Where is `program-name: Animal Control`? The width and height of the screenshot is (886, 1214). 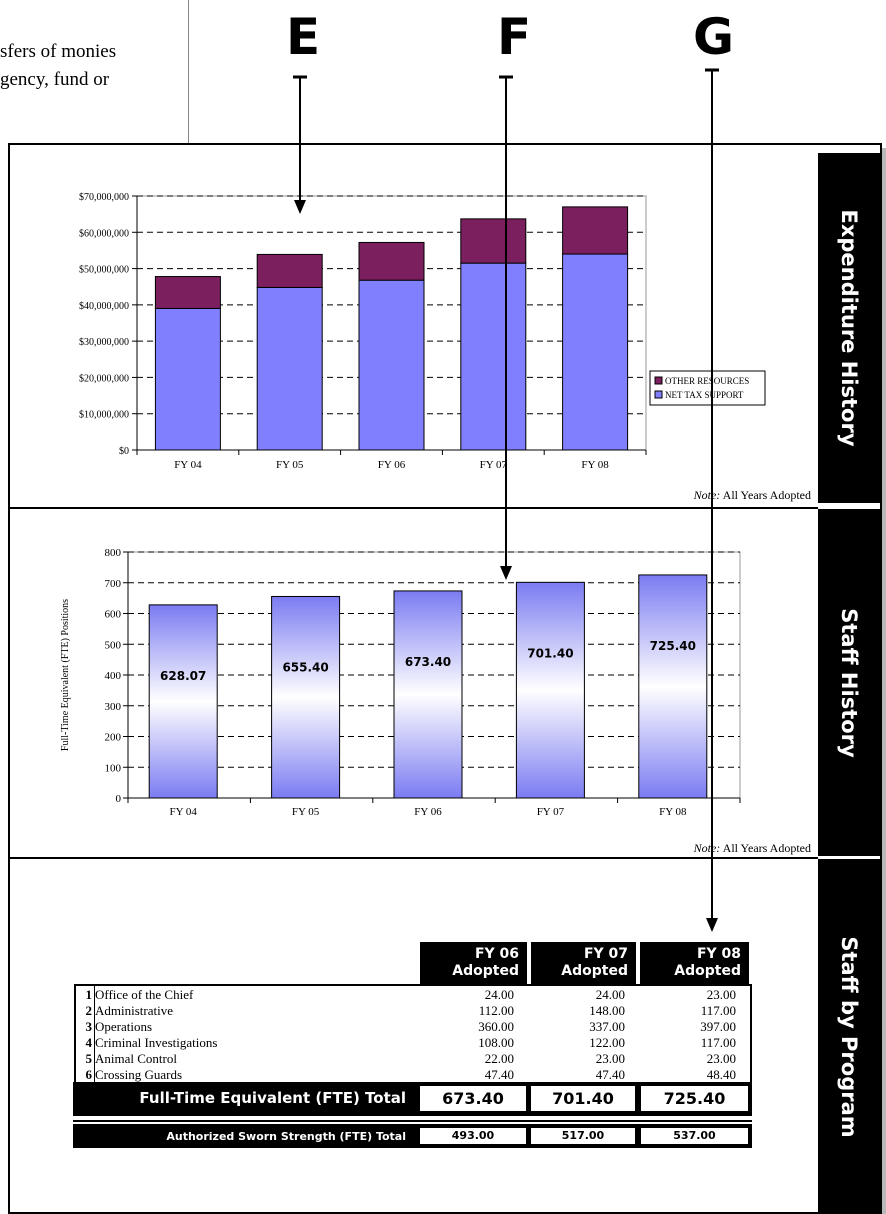
program-name: Animal Control is located at coordinates (136, 1058).